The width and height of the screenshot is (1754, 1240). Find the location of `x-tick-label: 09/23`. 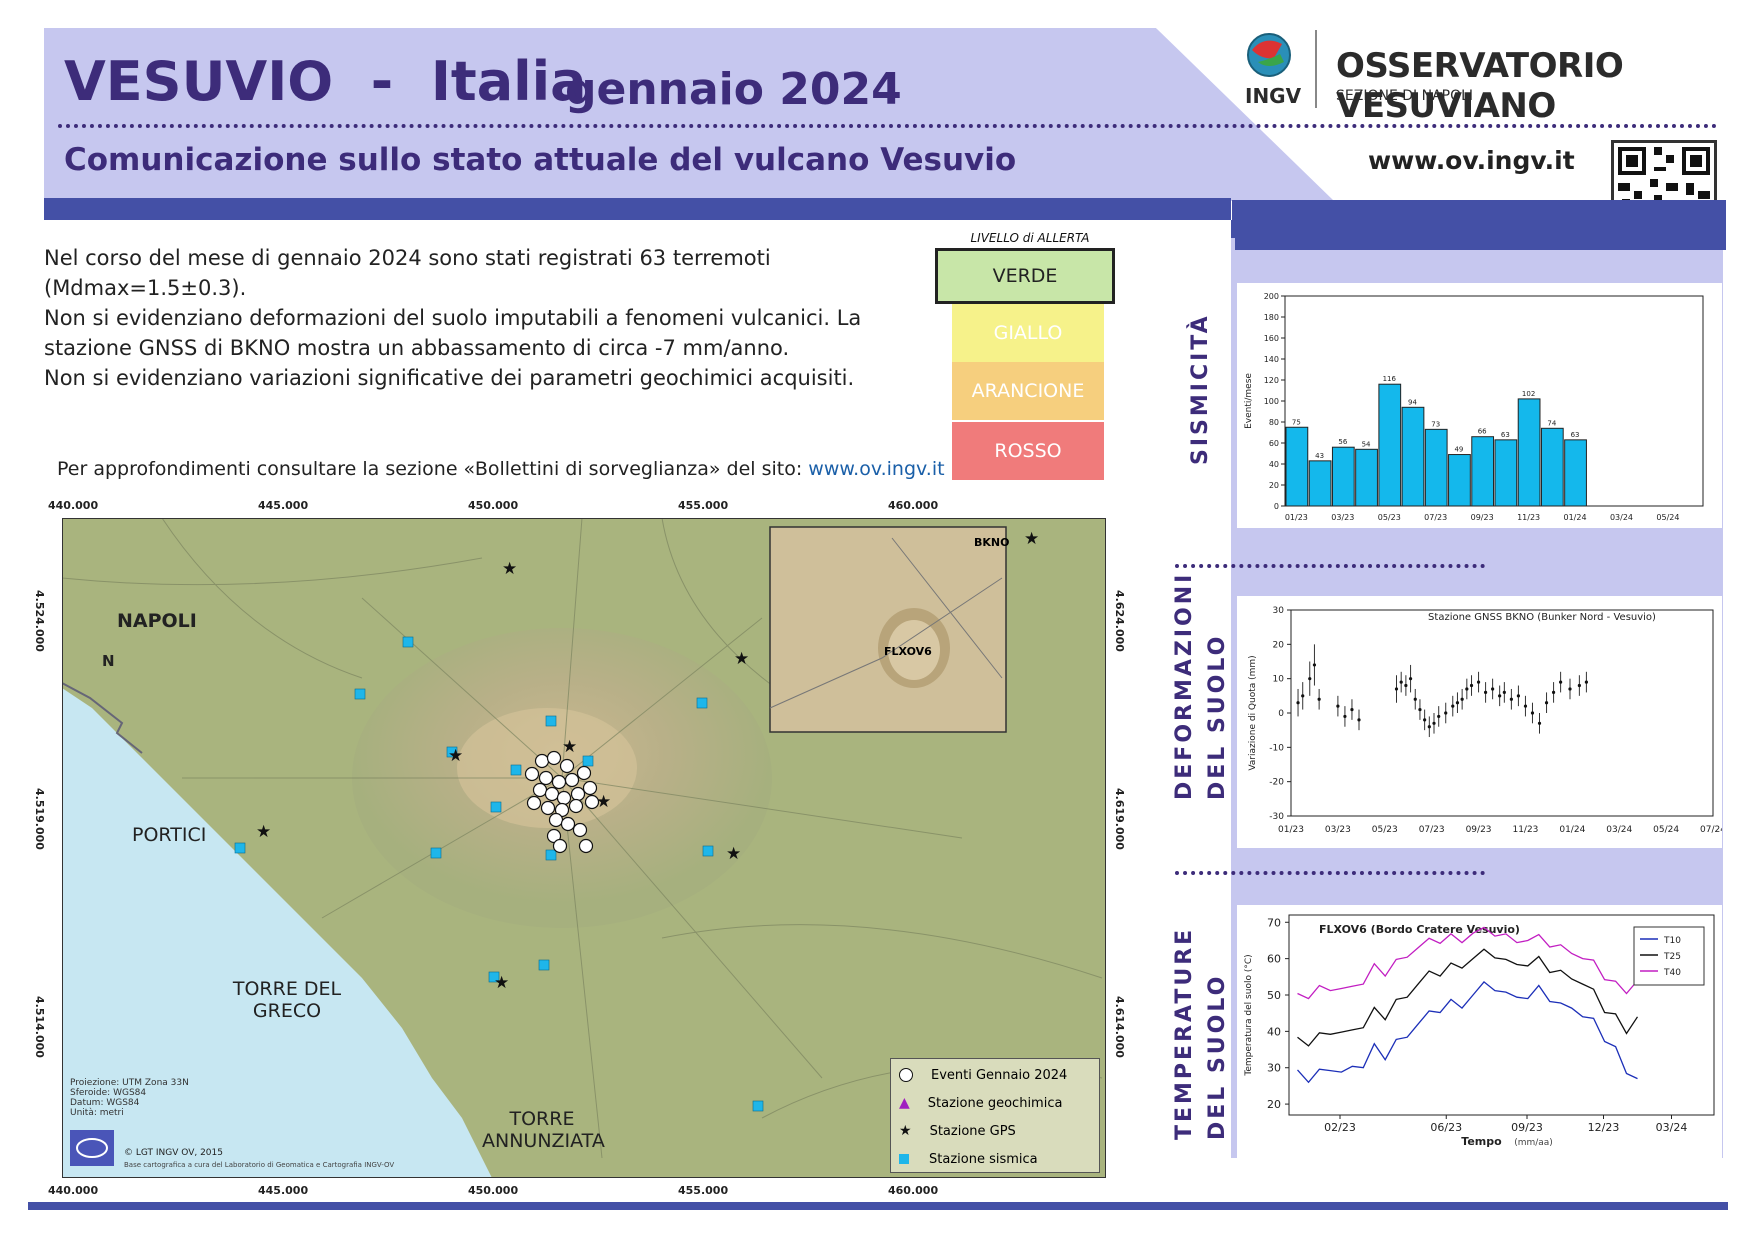

x-tick-label: 09/23 is located at coordinates (1482, 517).